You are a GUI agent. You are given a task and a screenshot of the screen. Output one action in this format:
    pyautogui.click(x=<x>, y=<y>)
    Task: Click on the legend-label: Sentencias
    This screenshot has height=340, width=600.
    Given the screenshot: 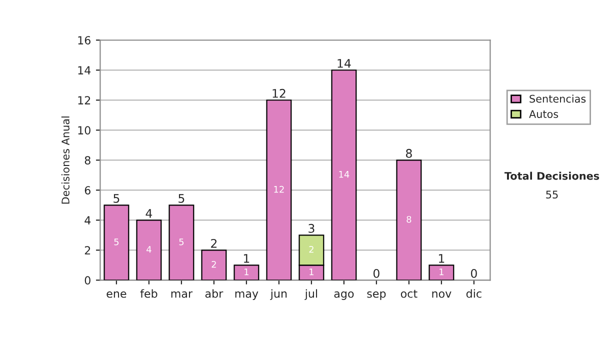 What is the action you would take?
    pyautogui.click(x=558, y=98)
    